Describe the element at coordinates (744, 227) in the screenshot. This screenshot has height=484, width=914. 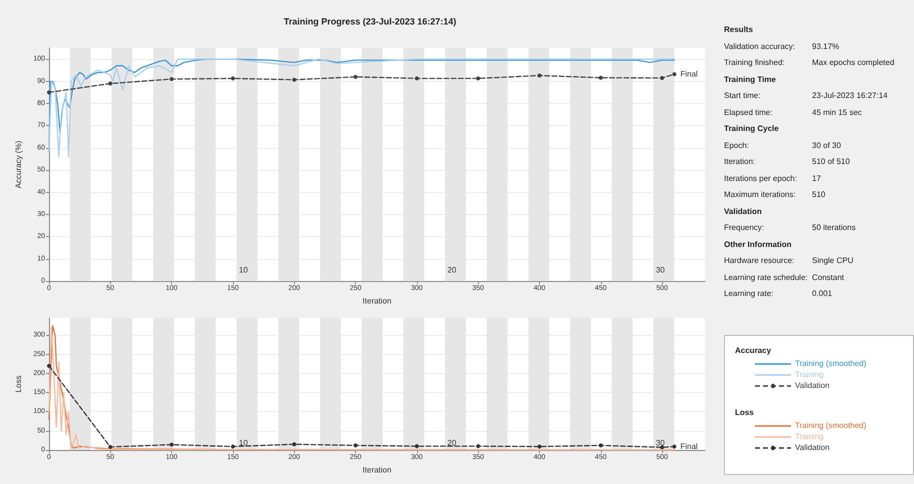
I see `text: Frequency:` at that location.